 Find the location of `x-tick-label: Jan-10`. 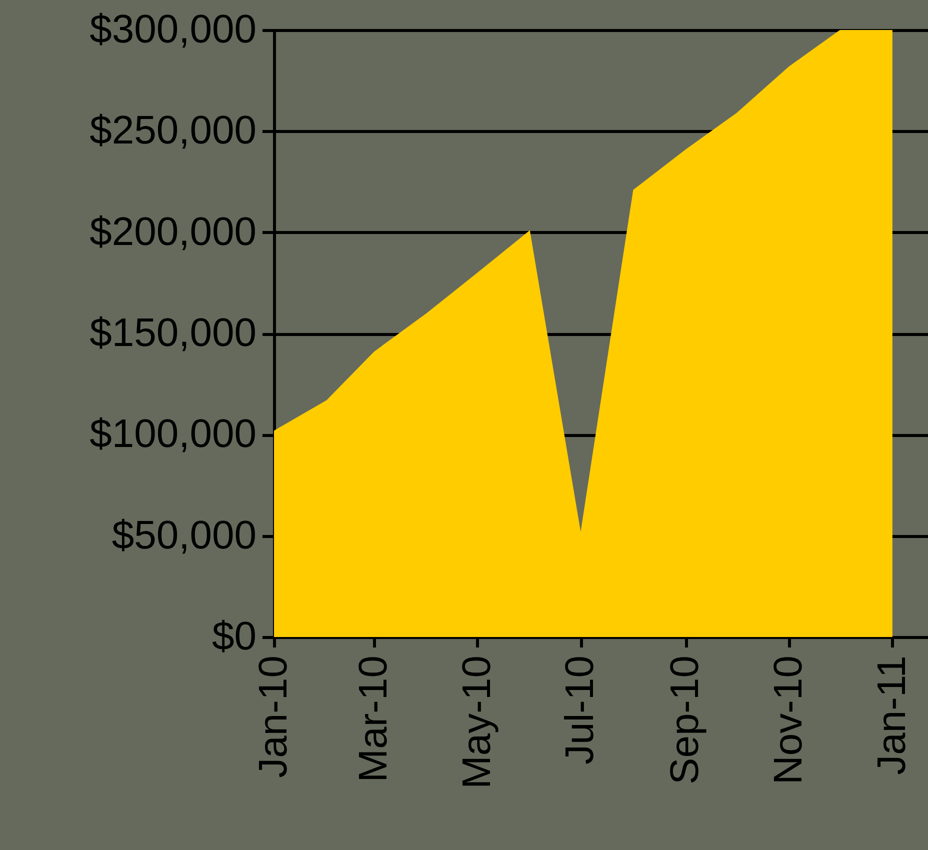

x-tick-label: Jan-10 is located at coordinates (274, 717).